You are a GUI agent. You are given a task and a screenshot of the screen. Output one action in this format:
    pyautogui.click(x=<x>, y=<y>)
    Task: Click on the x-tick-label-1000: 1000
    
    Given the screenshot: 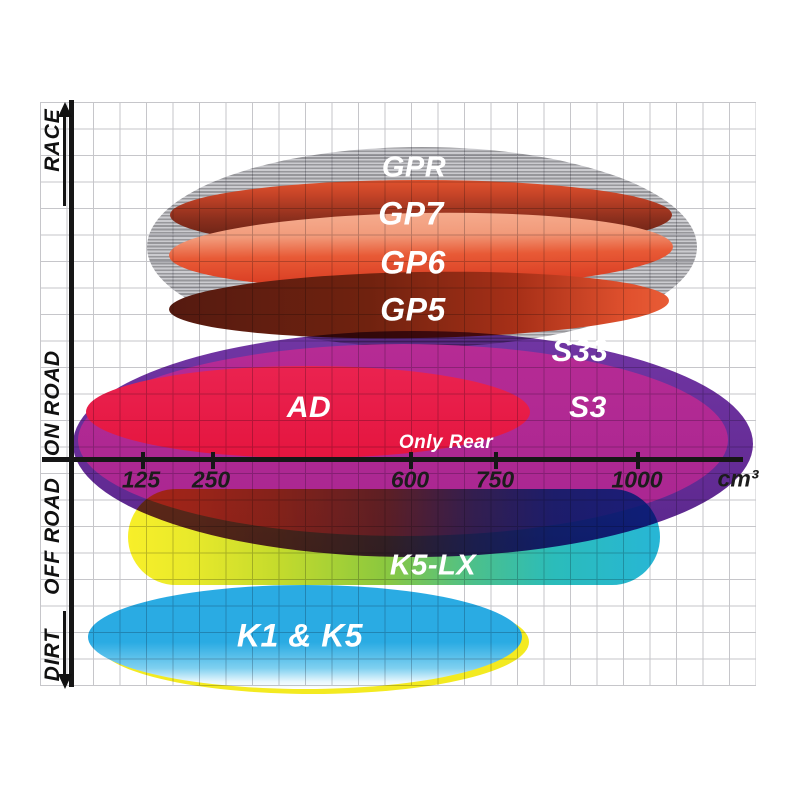 What is the action you would take?
    pyautogui.click(x=637, y=479)
    